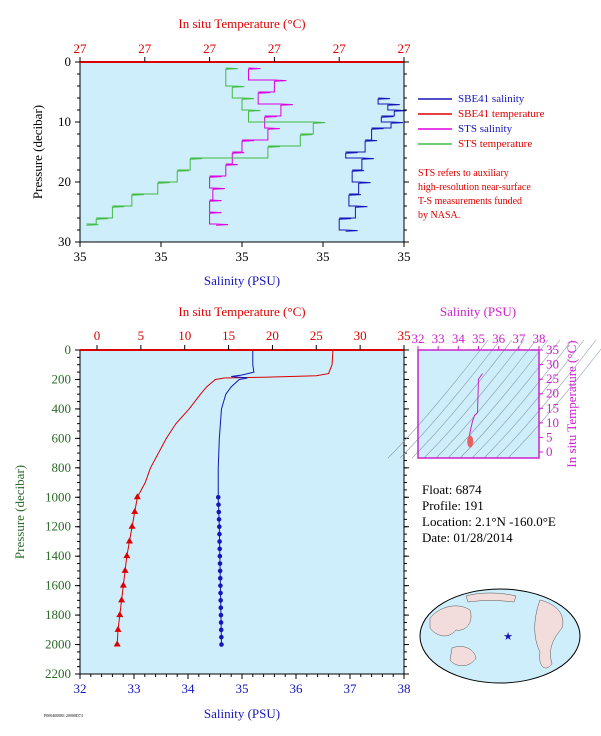 The image size is (601, 736). I want to click on bottom-panel-pressure-label: Pressure (decibar), so click(19, 512).